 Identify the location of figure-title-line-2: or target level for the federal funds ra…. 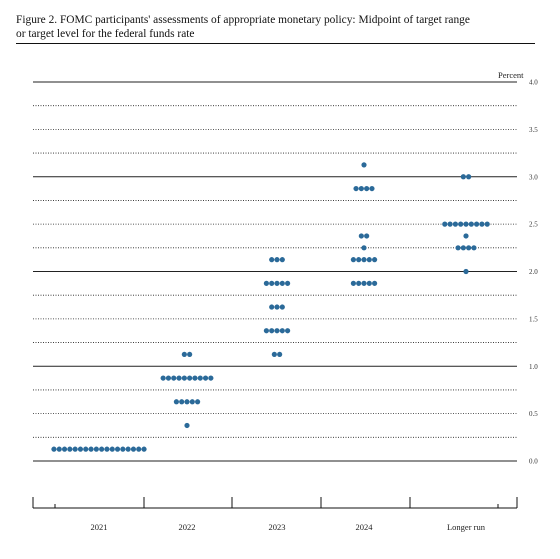
(105, 34).